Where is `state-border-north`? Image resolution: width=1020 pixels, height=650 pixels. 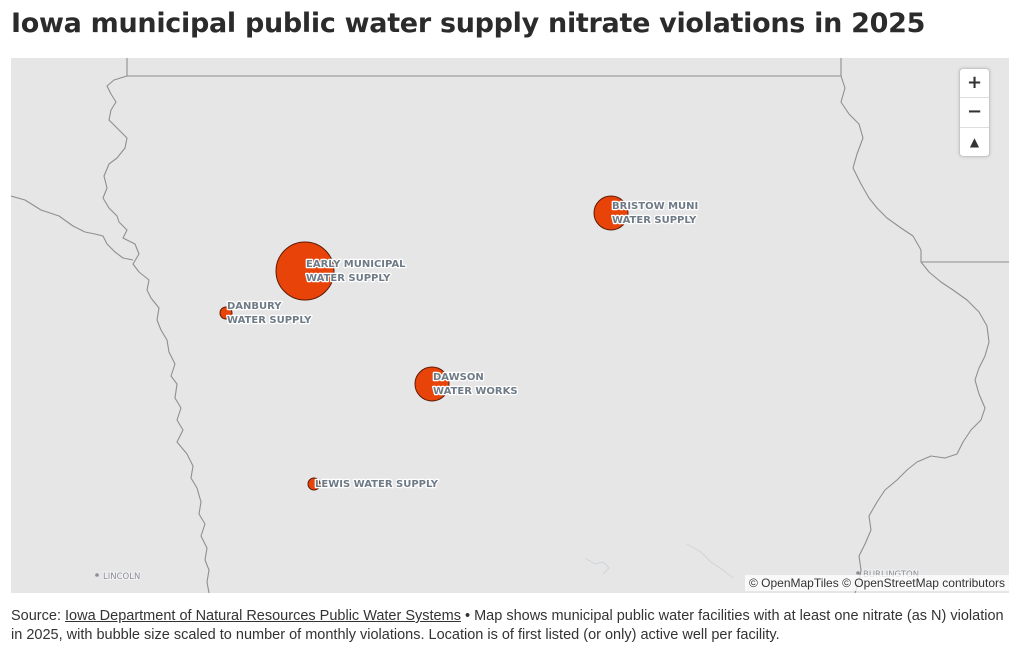
state-border-north is located at coordinates (484, 67).